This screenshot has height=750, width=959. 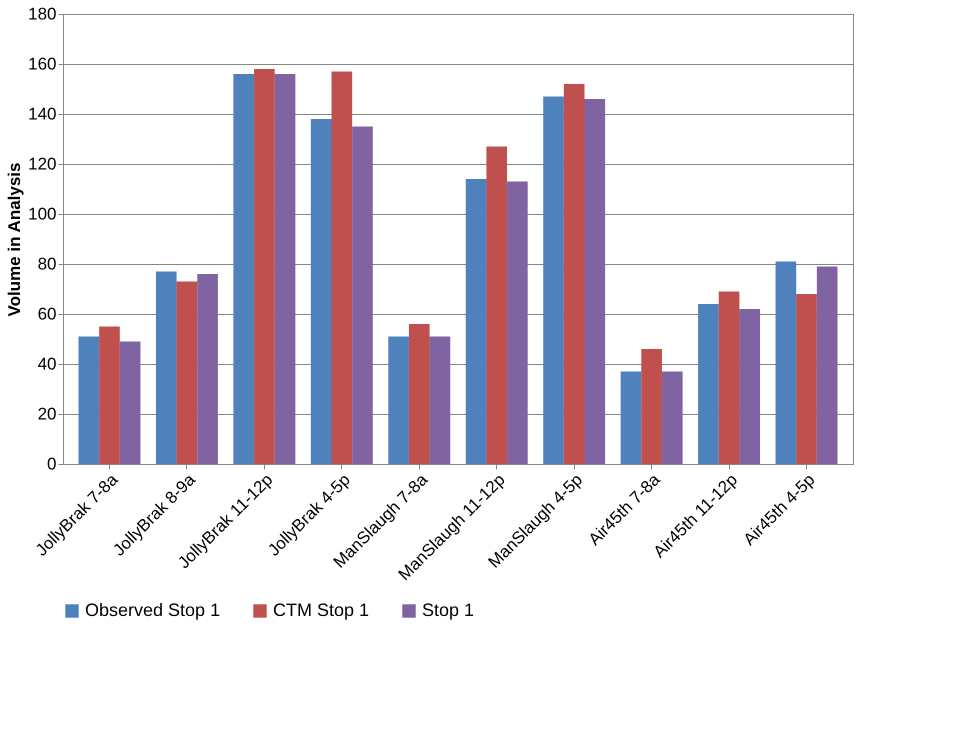 I want to click on legend-label: Observed Stop 1, so click(x=152, y=610).